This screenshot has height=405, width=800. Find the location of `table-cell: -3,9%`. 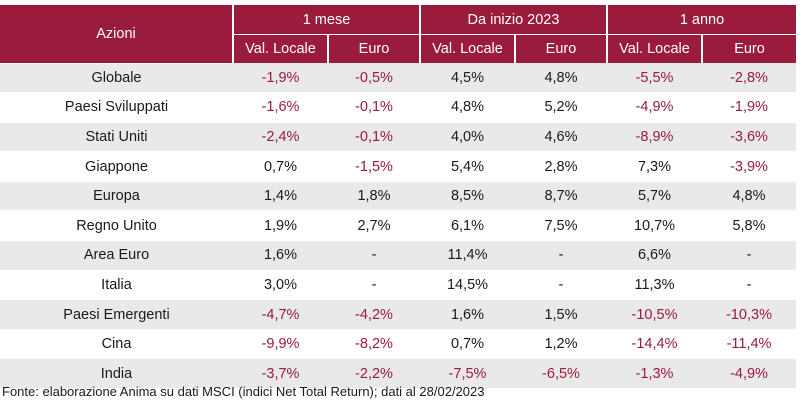

table-cell: -3,9% is located at coordinates (749, 166).